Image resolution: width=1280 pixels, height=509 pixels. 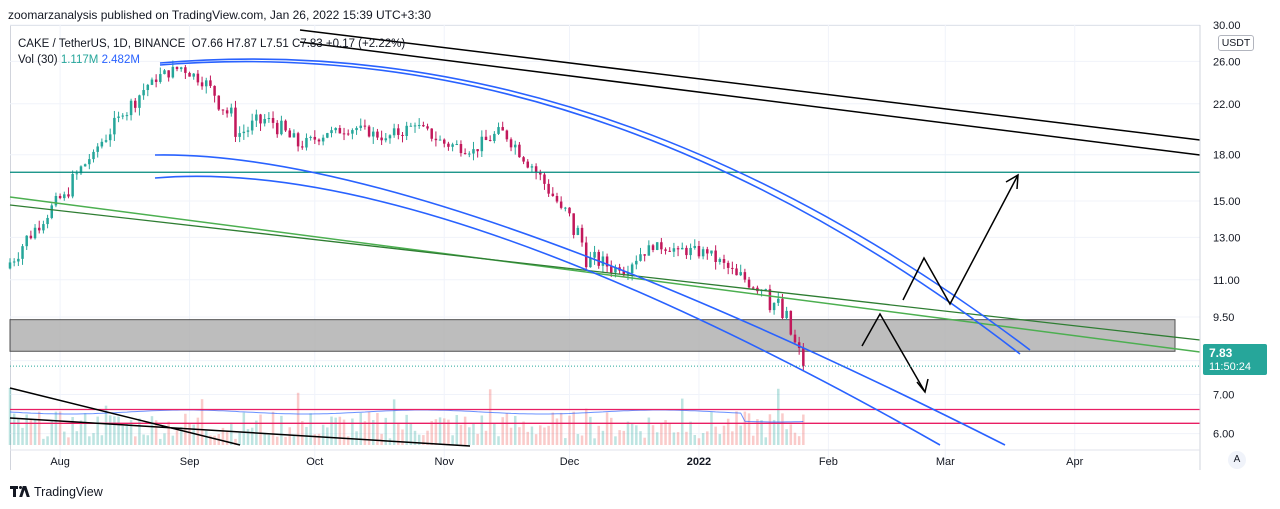 What do you see at coordinates (960, 240) in the screenshot?
I see `projection-up` at bounding box center [960, 240].